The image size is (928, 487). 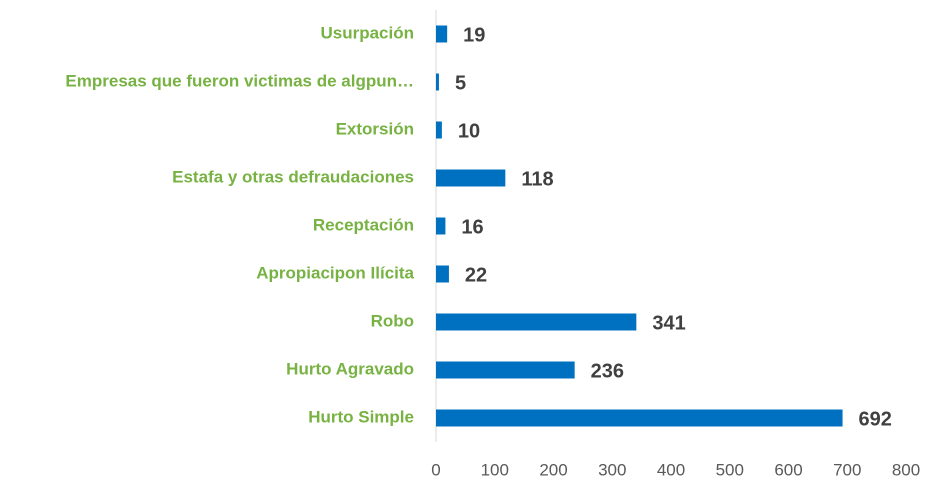 I want to click on x-tick-label: 400, so click(x=671, y=469).